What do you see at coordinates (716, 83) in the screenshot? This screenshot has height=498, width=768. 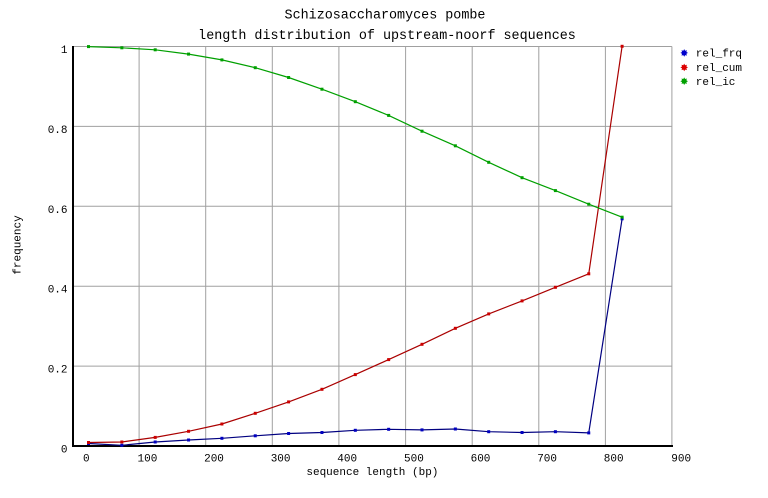 I see `svg-text: rel_ic` at bounding box center [716, 83].